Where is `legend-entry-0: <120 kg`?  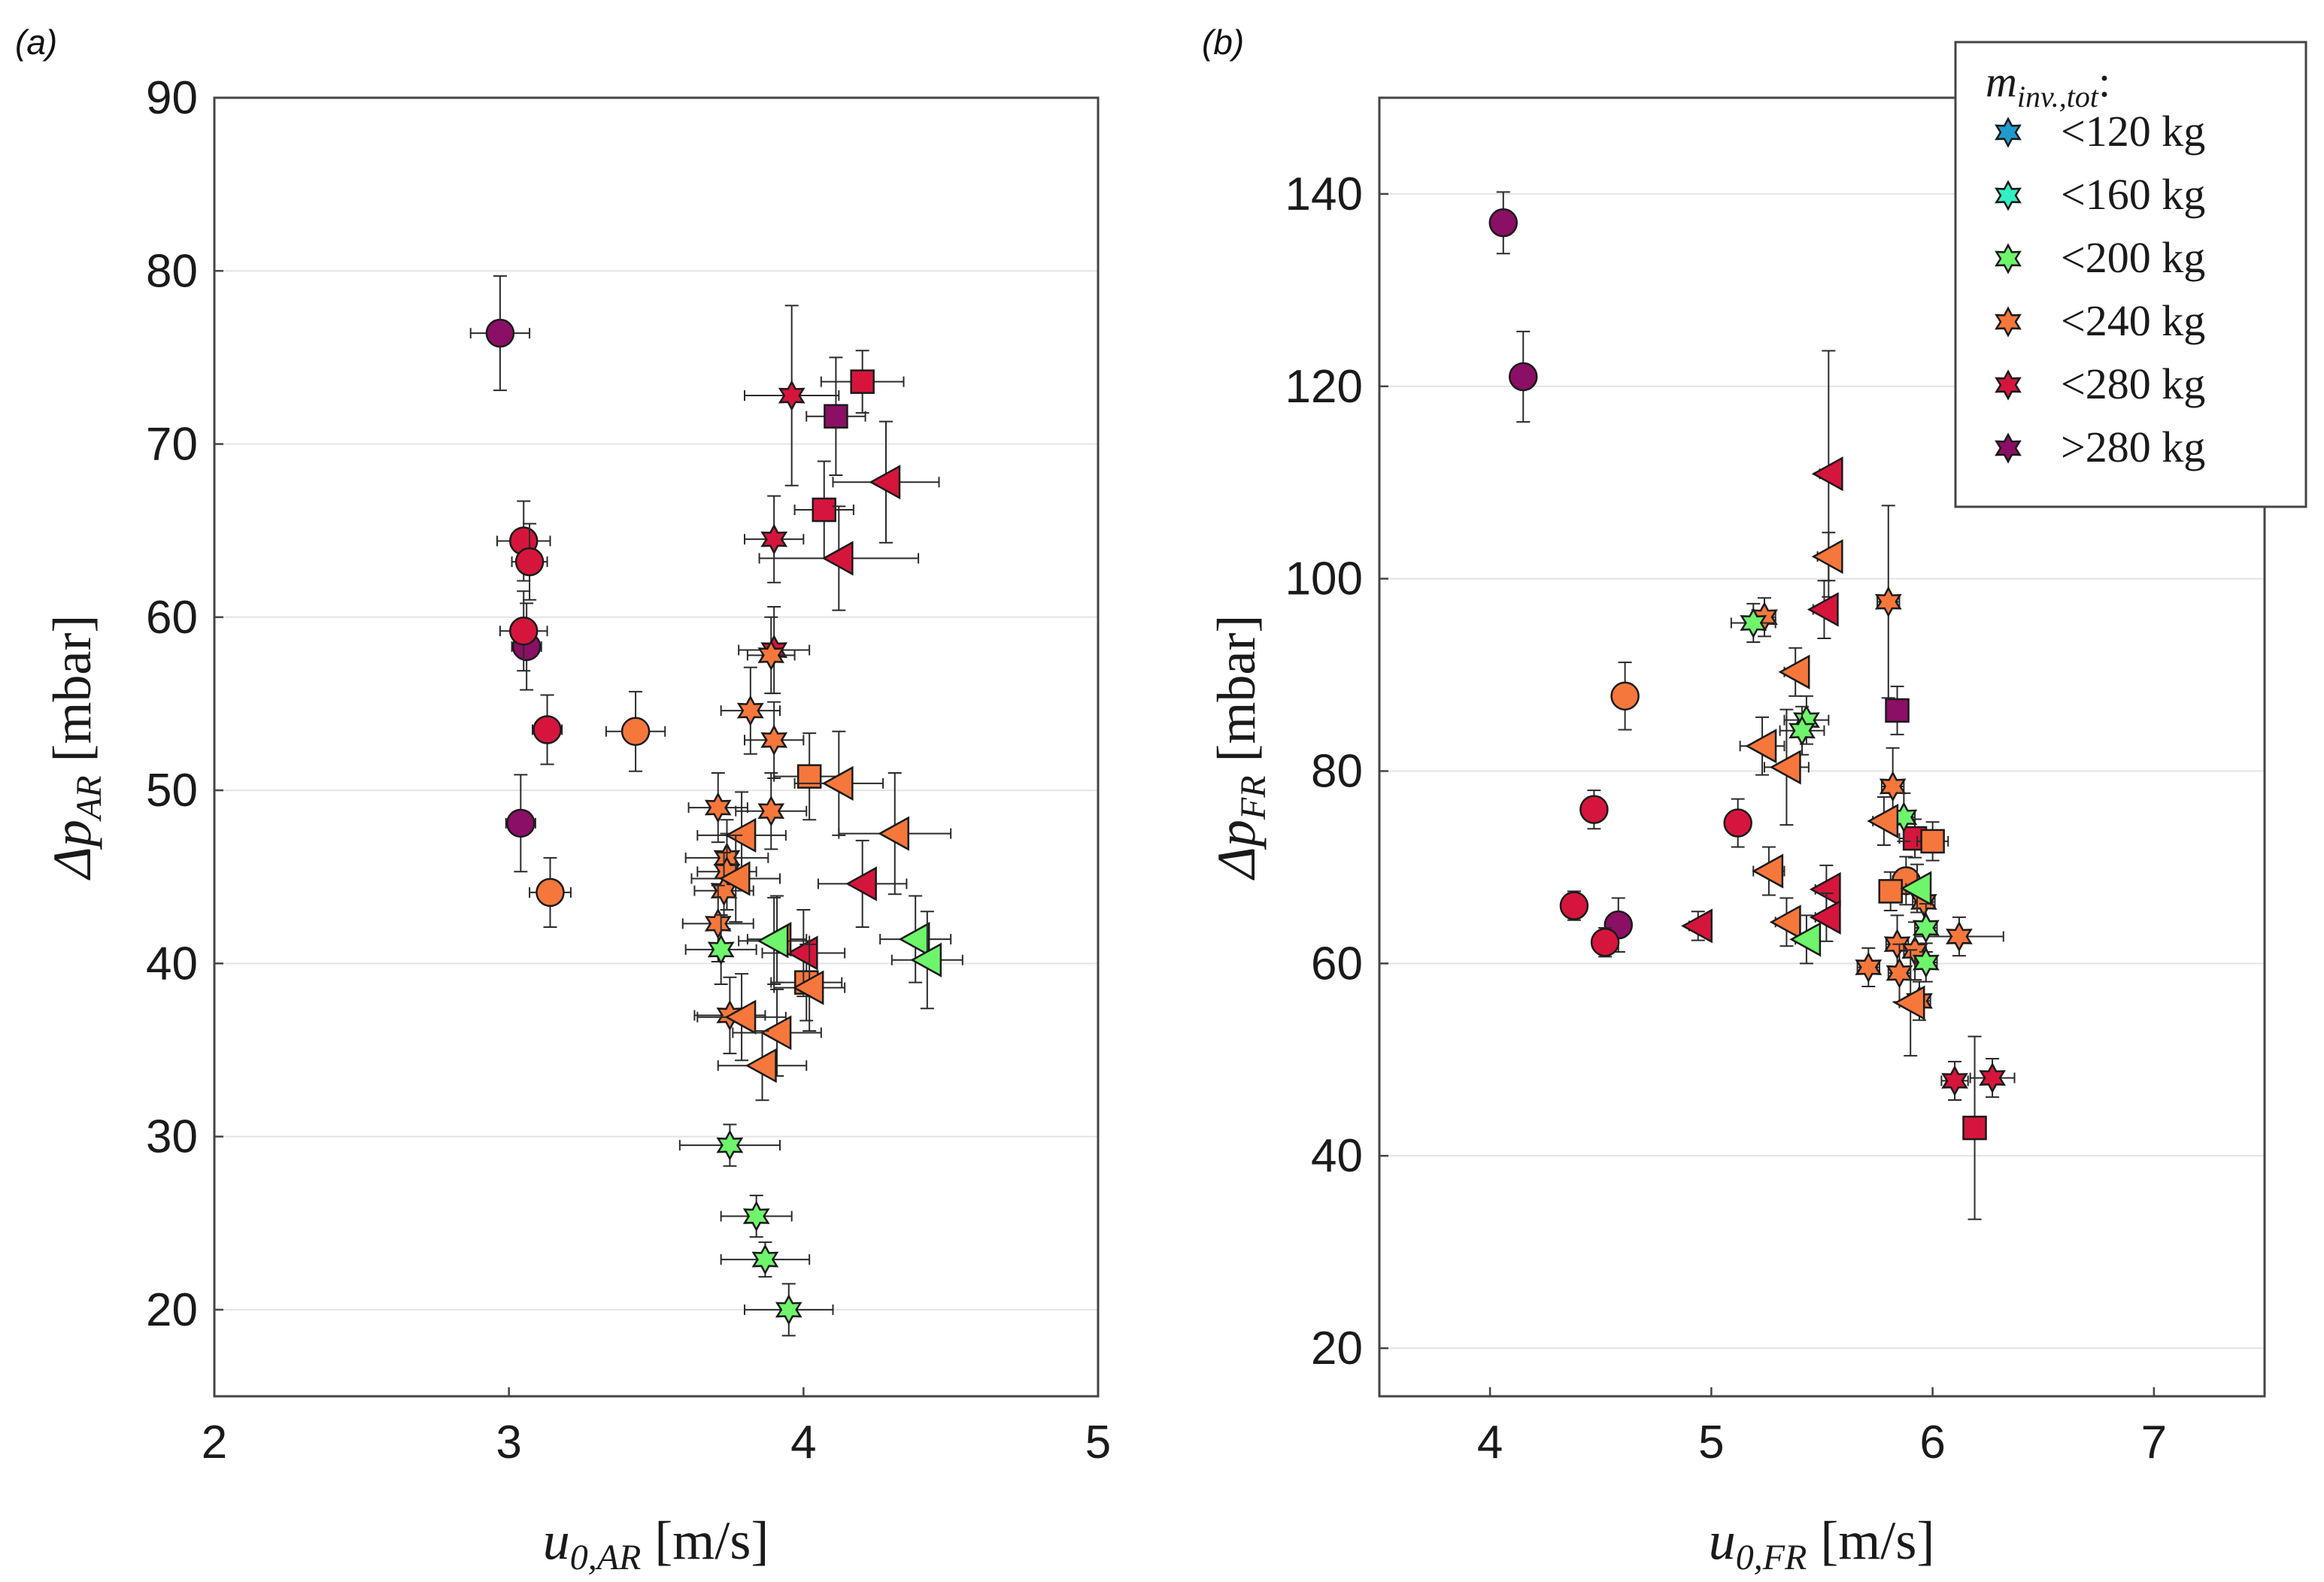
legend-entry-0: <120 kg is located at coordinates (2100, 131).